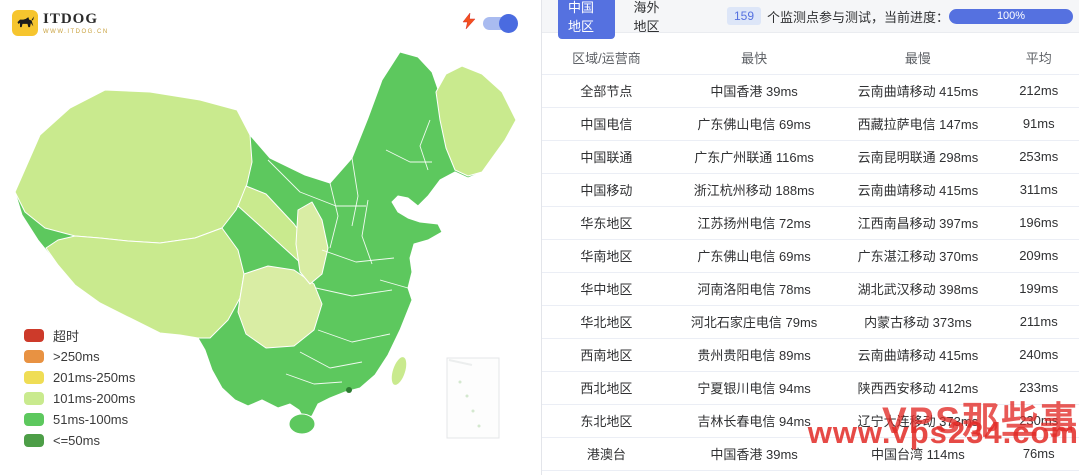 This screenshot has width=1079, height=475. What do you see at coordinates (270, 20) in the screenshot?
I see `left-header: ITDOG WWW.ITDOG.CN` at bounding box center [270, 20].